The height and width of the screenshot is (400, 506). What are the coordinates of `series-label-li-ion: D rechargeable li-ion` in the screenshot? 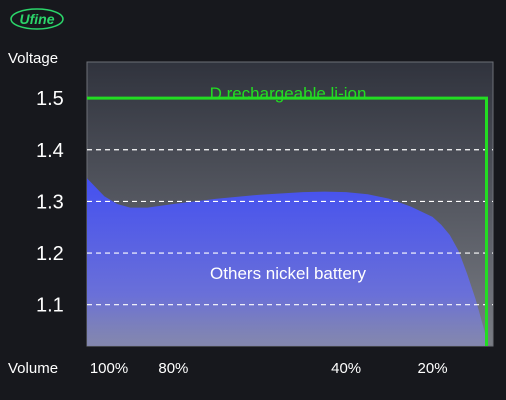 It's located at (288, 93).